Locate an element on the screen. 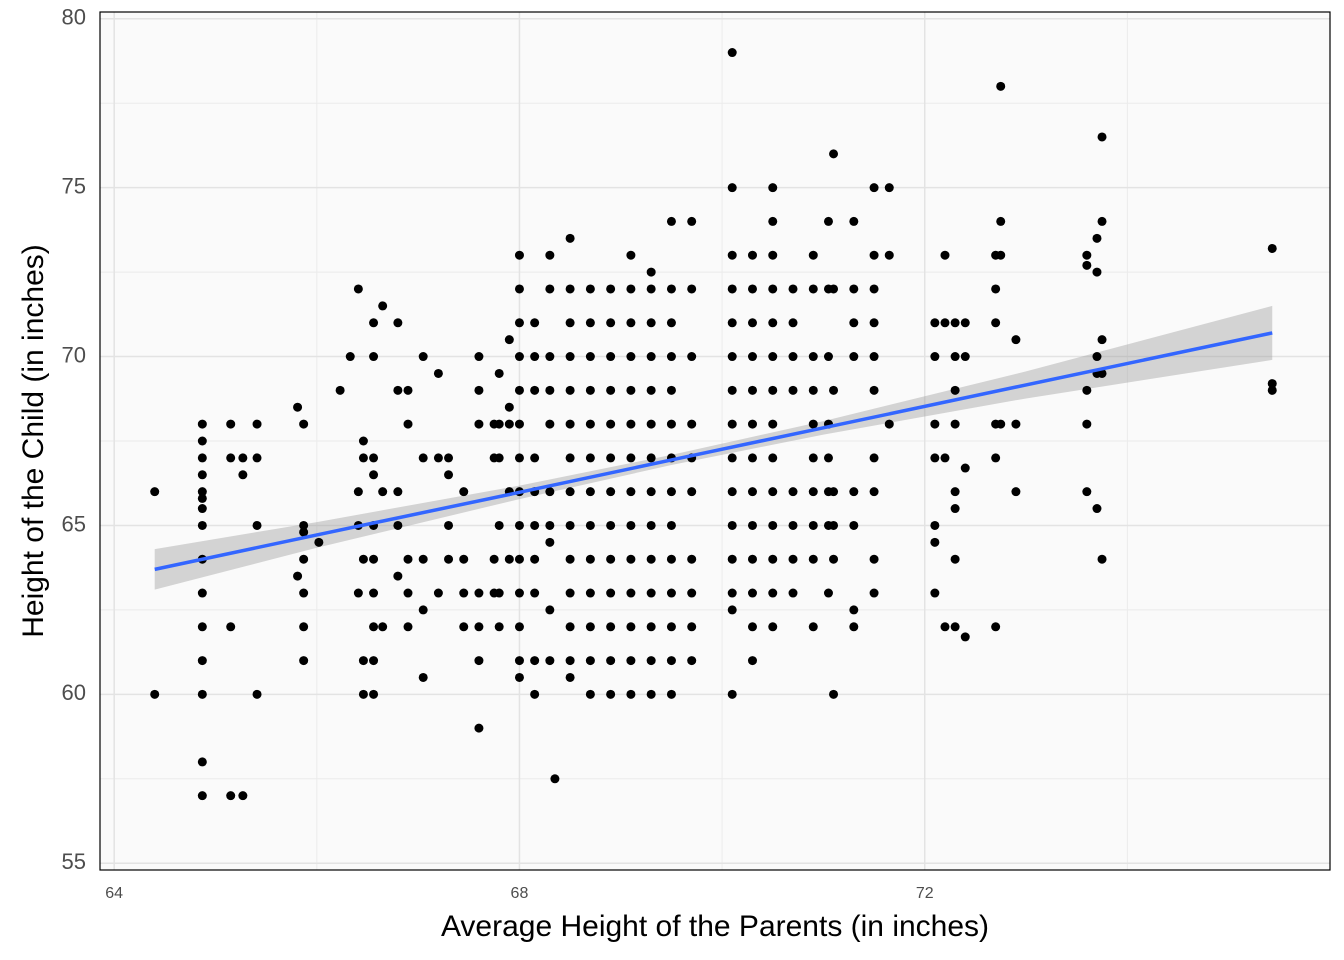  x-tick-label: 68 is located at coordinates (520, 893).